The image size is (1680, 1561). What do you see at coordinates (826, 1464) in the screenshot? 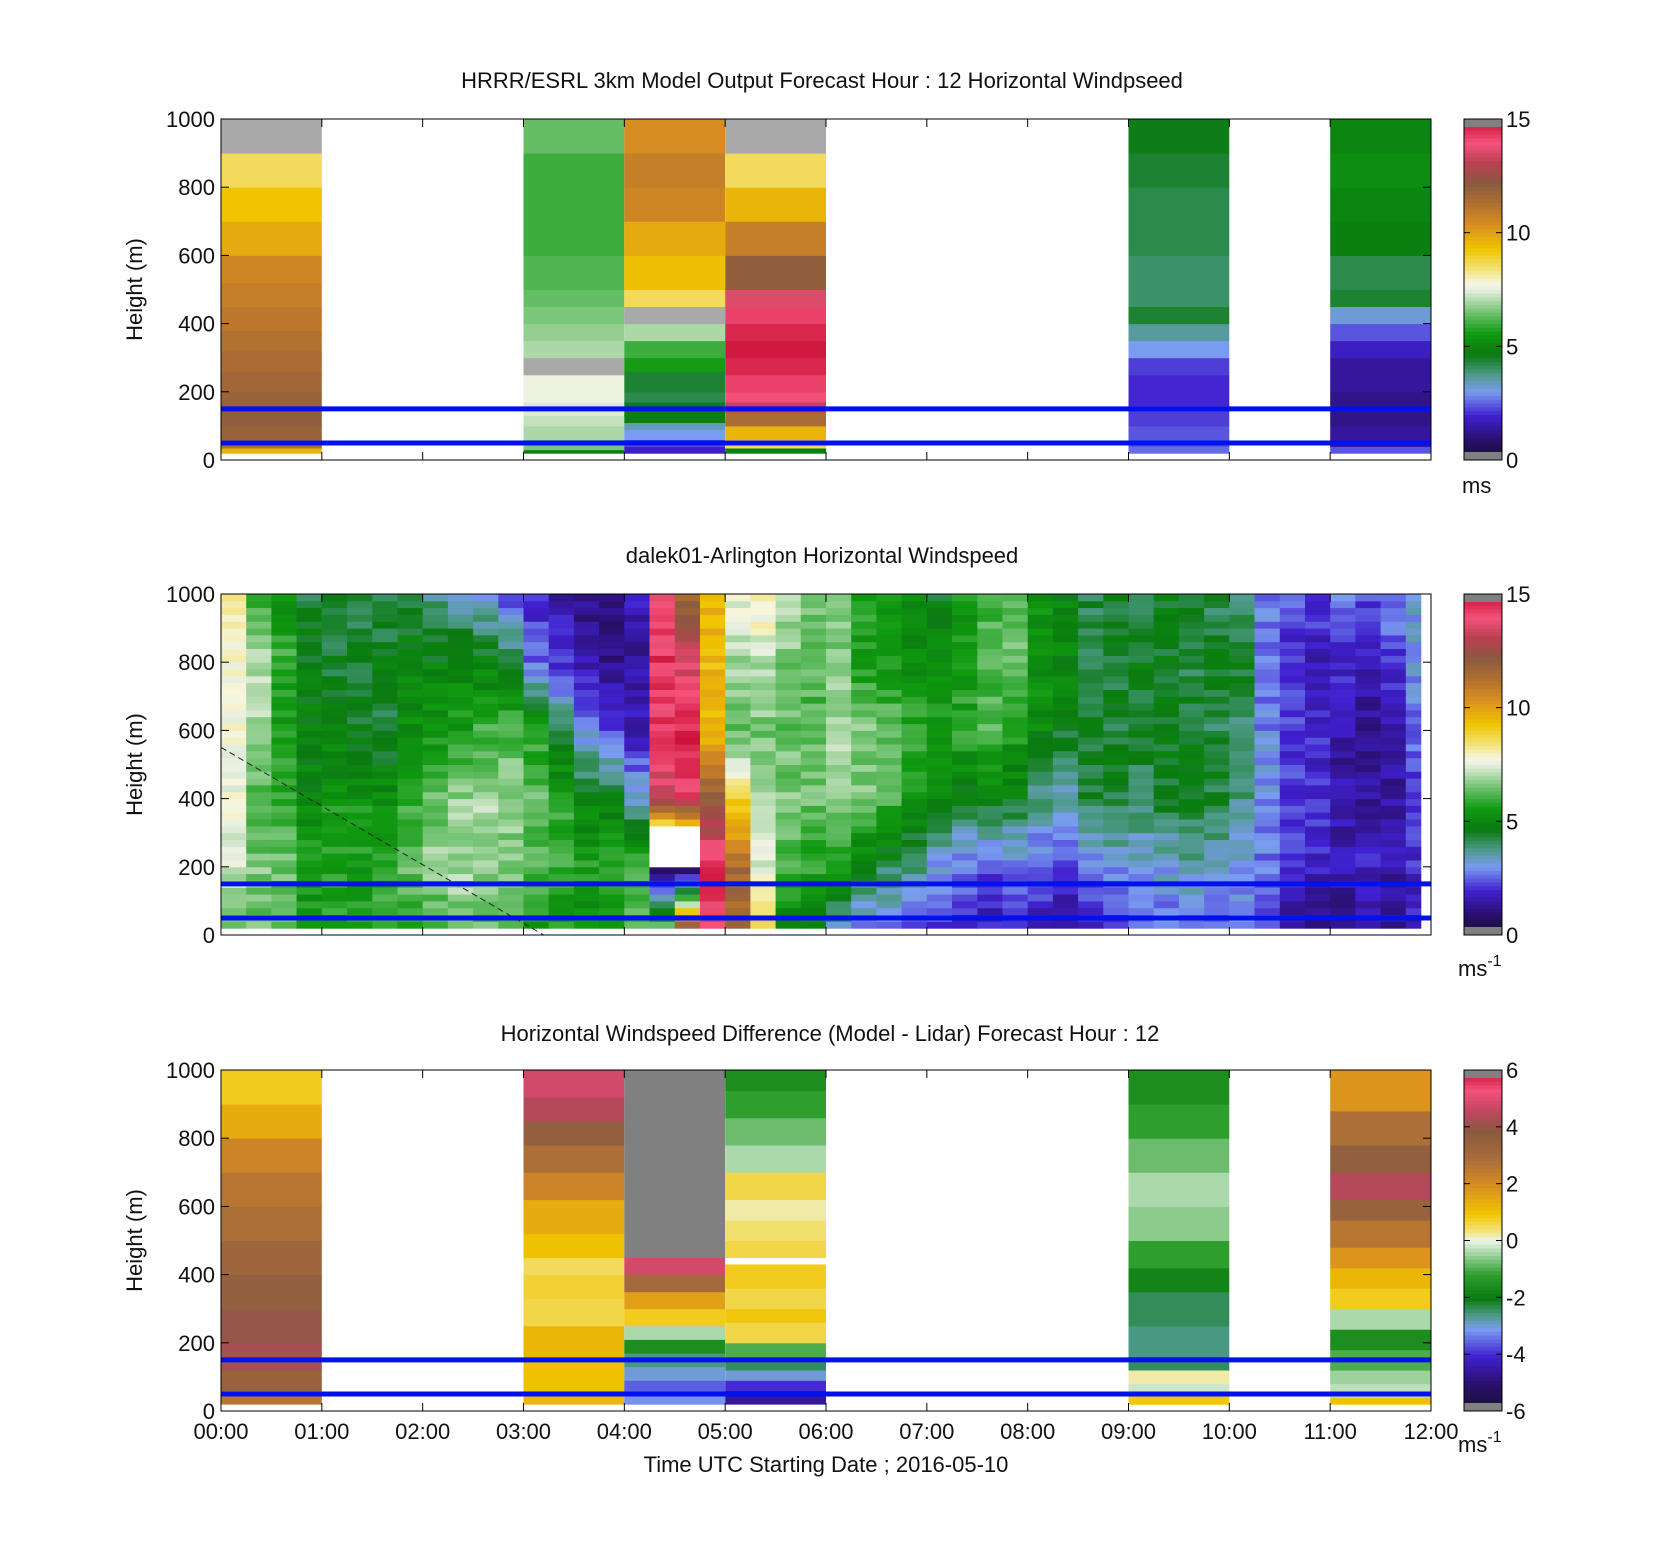
I see `x-axis-label: Time UTC Starting Date ; 2016-05-10` at bounding box center [826, 1464].